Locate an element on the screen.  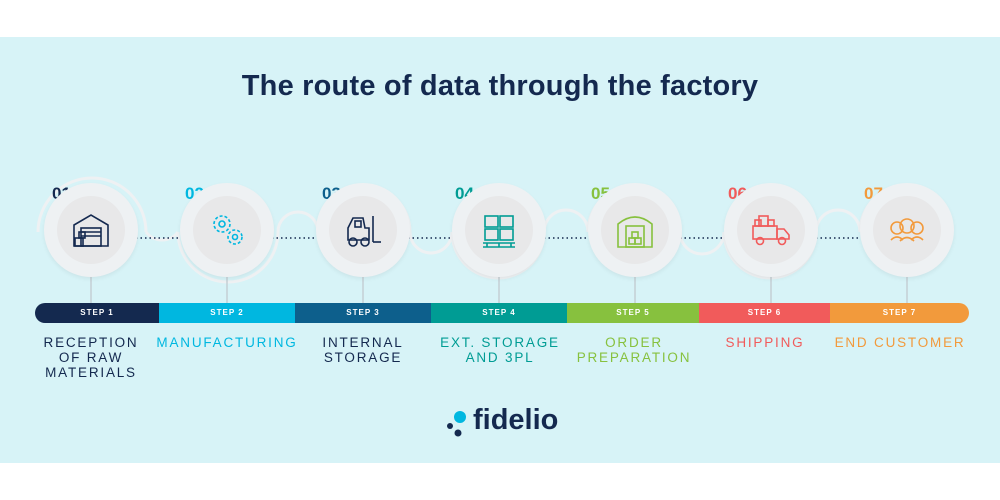
customers-icon is located at coordinates (907, 230).